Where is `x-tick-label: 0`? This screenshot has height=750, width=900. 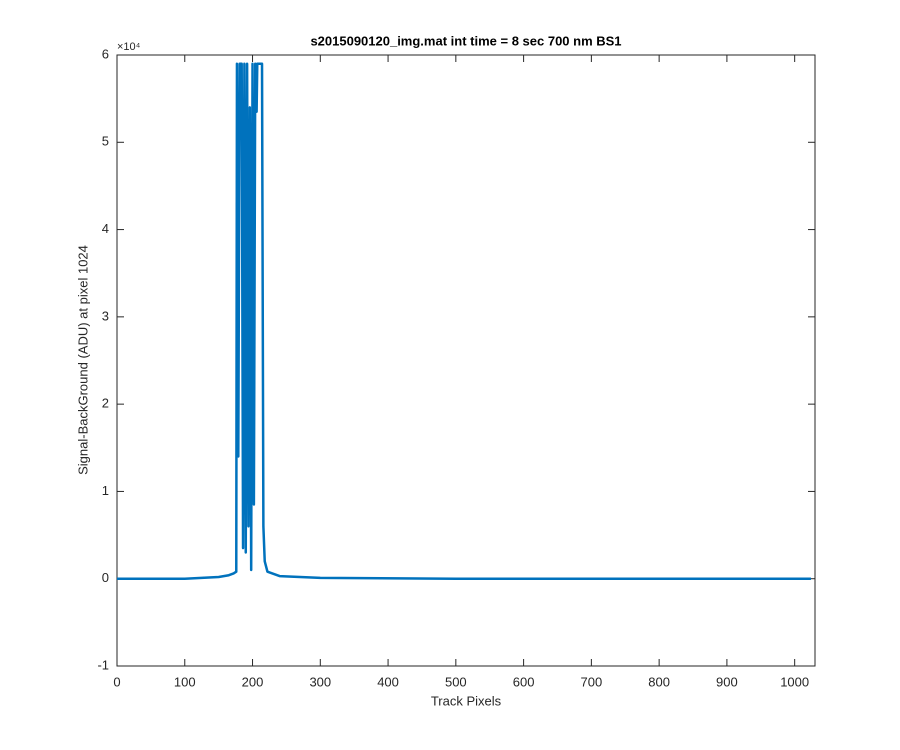 x-tick-label: 0 is located at coordinates (116, 681).